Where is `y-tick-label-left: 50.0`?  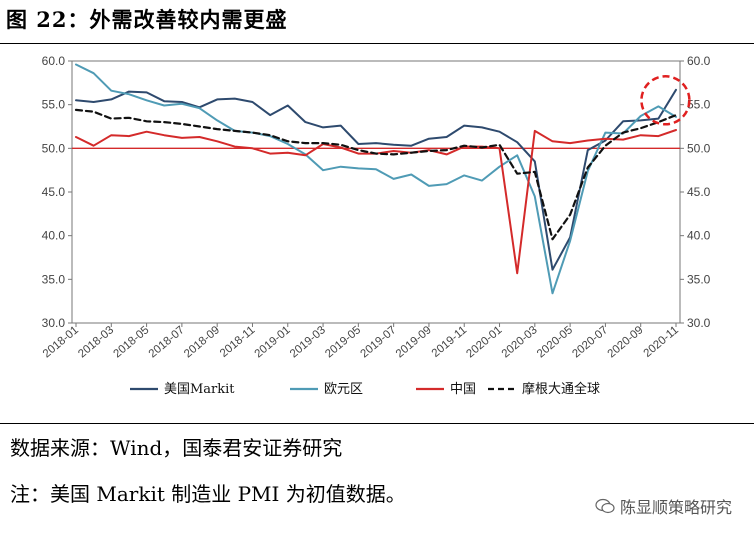 y-tick-label-left: 50.0 is located at coordinates (54, 148).